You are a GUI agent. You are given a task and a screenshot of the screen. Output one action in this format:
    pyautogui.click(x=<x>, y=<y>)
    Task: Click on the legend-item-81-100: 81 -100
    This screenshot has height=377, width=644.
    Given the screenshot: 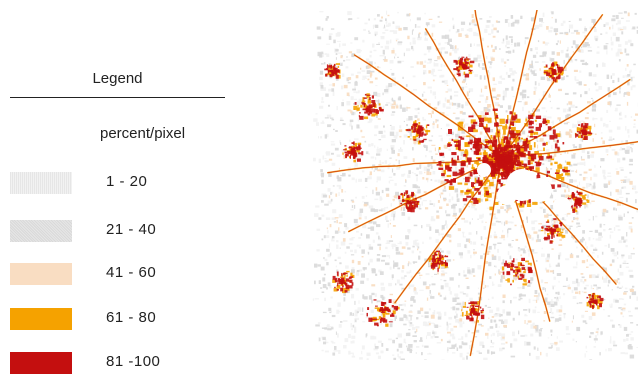 What is the action you would take?
    pyautogui.click(x=130, y=363)
    